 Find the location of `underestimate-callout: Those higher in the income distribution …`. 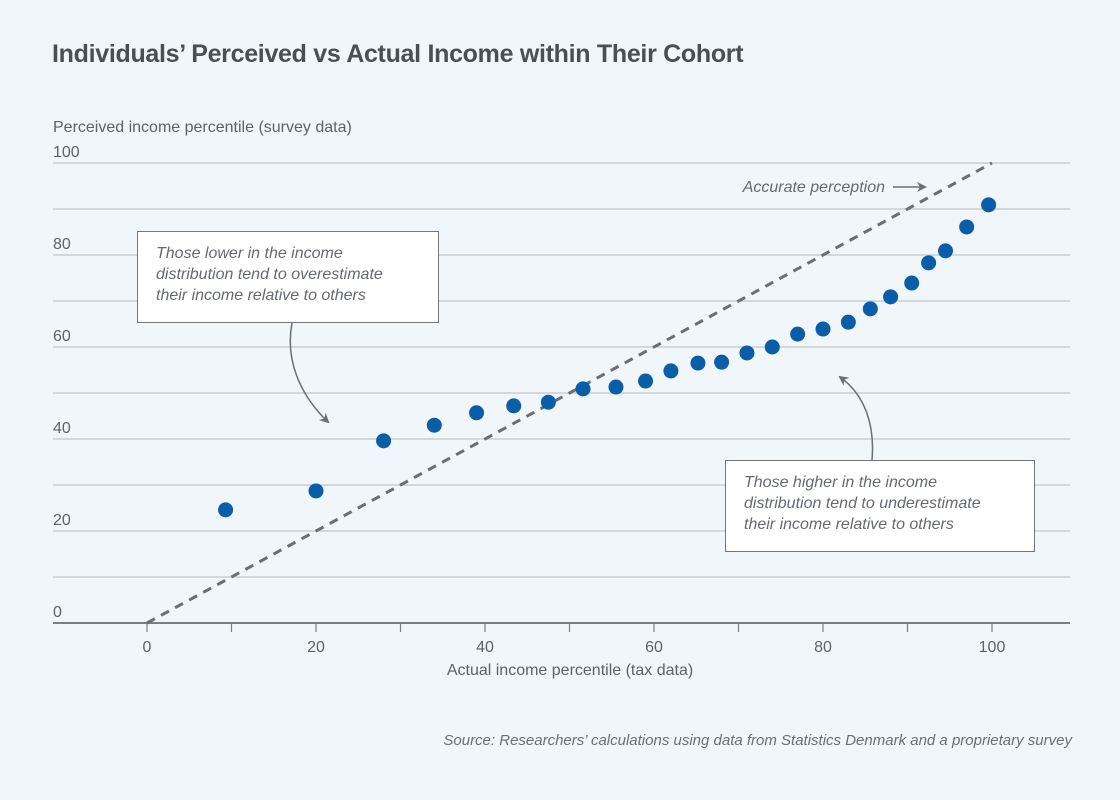

underestimate-callout: Those higher in the income distribution … is located at coordinates (880, 506).